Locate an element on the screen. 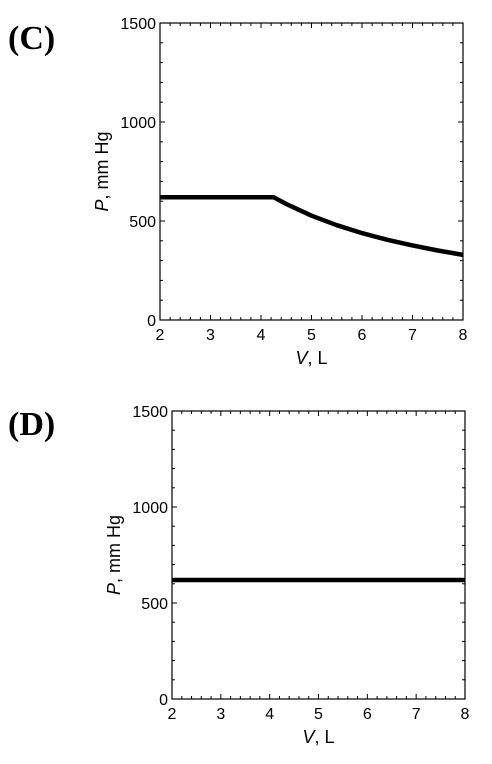 The image size is (492, 764). chart-d-x-tick-label: 5 is located at coordinates (318, 714).